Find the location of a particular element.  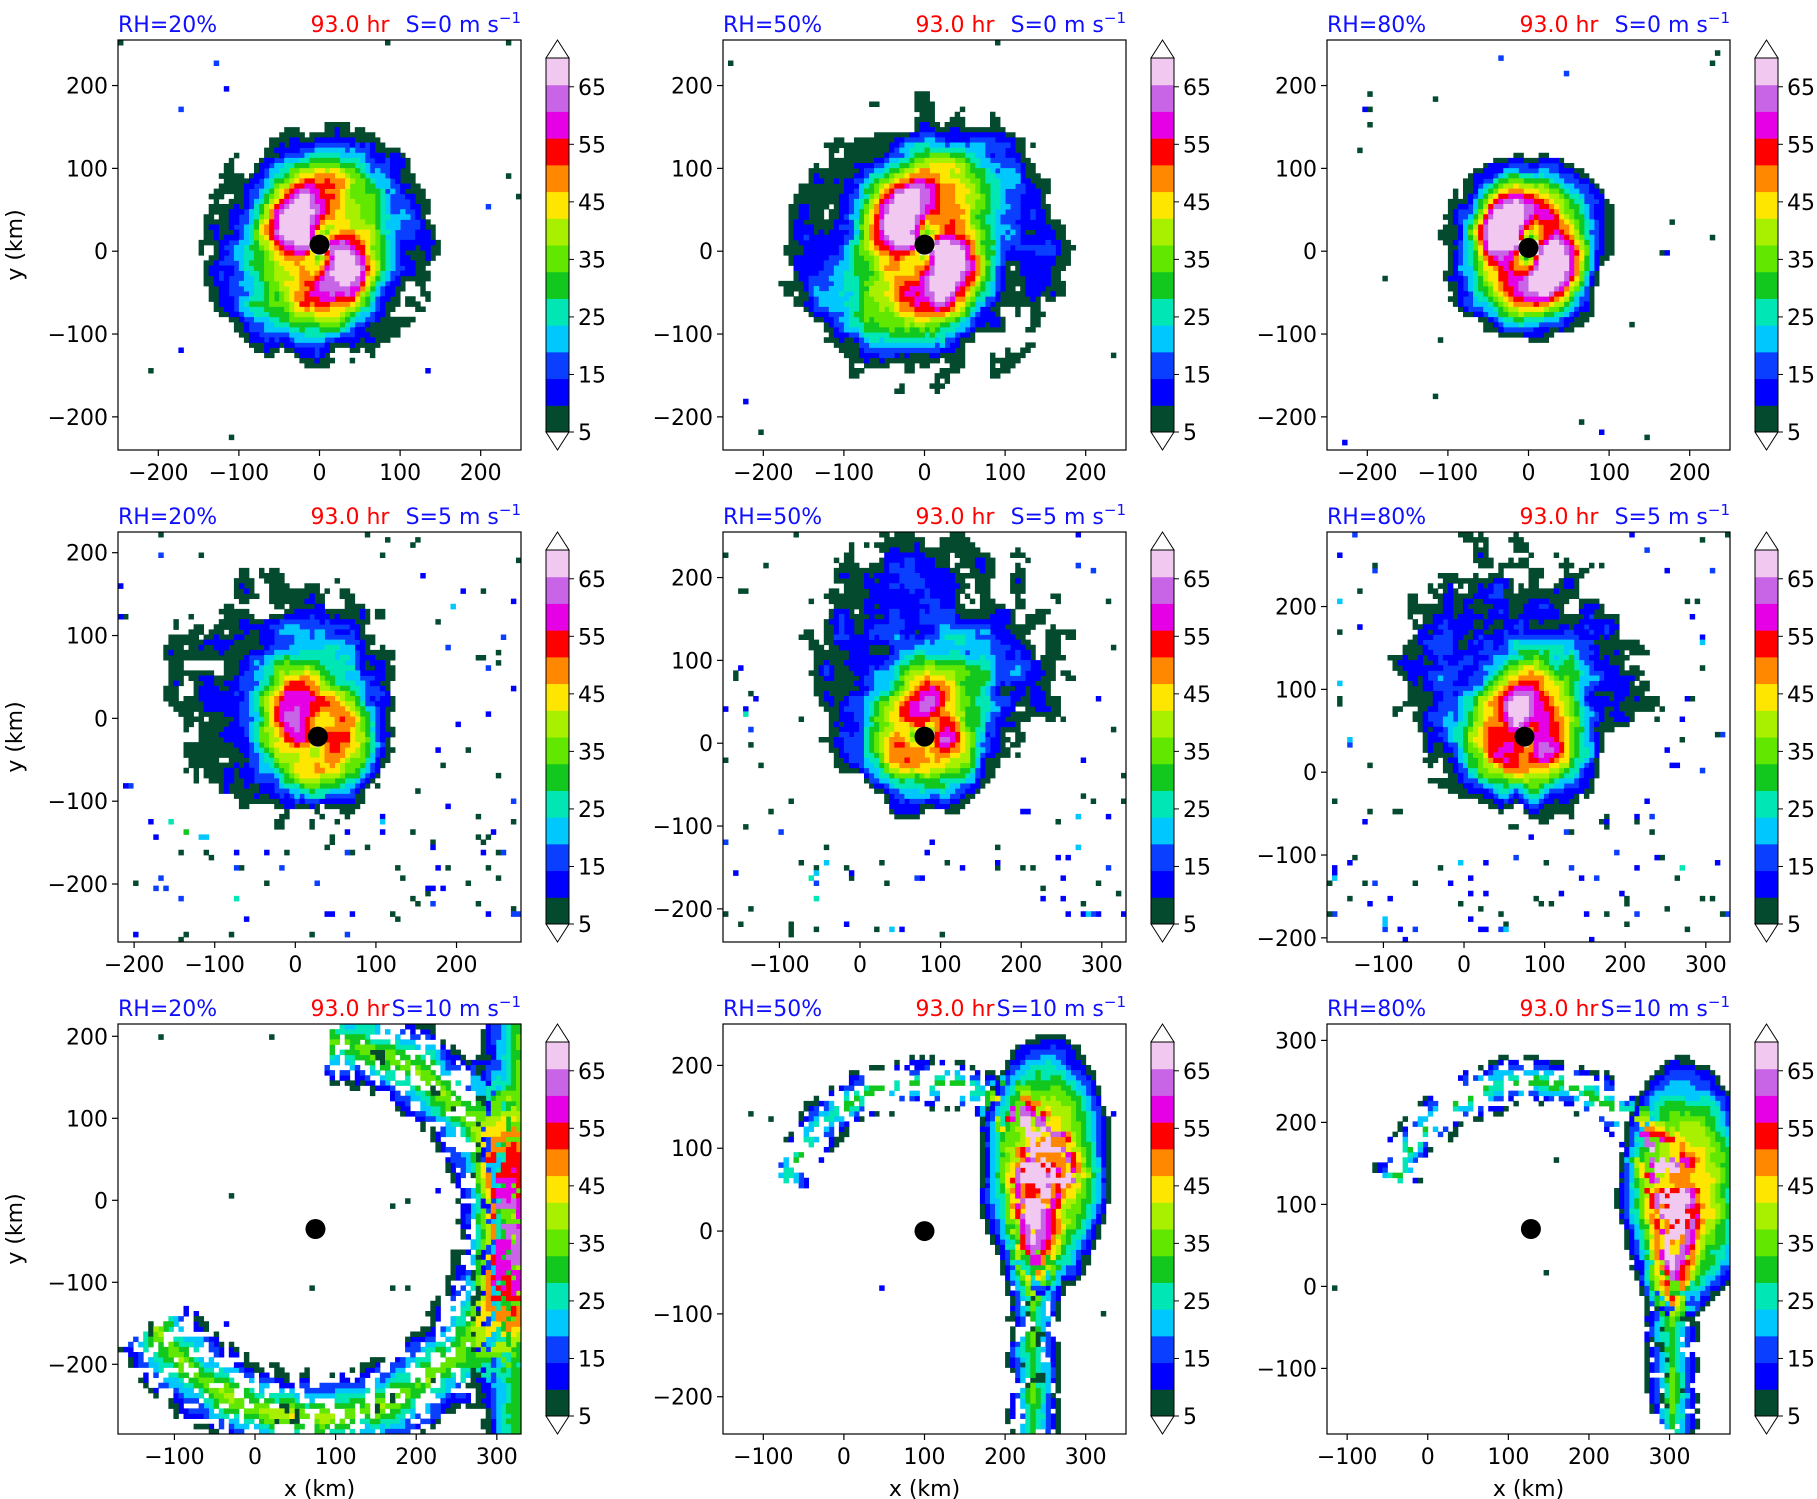

rh-label: RH=80% is located at coordinates (1376, 1009).